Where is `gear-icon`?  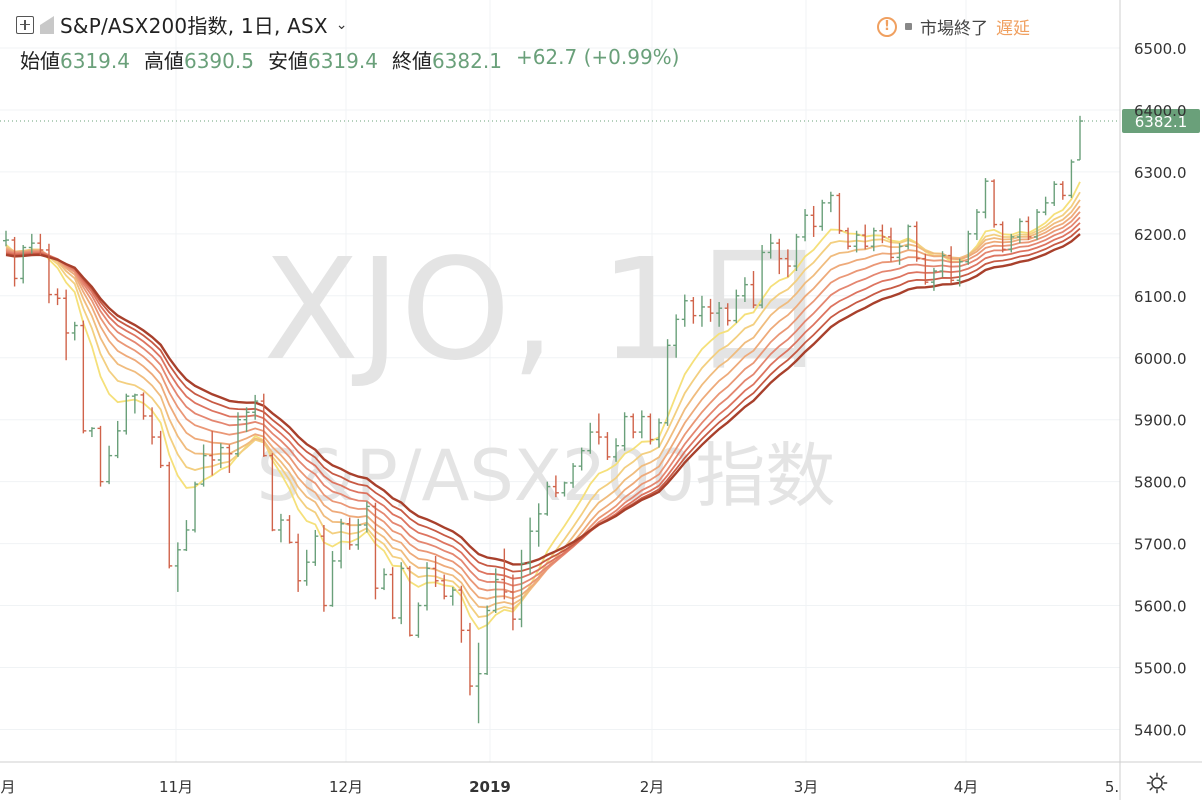
gear-icon is located at coordinates (1157, 783).